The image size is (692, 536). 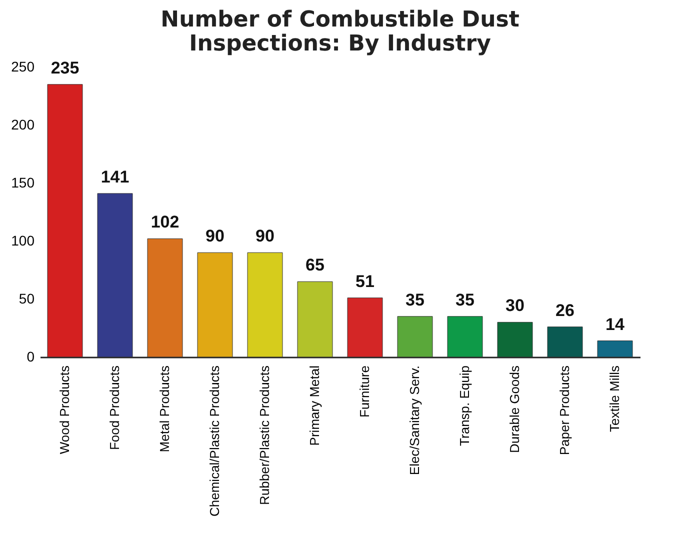 What do you see at coordinates (26, 298) in the screenshot?
I see `y-tick-label: 50` at bounding box center [26, 298].